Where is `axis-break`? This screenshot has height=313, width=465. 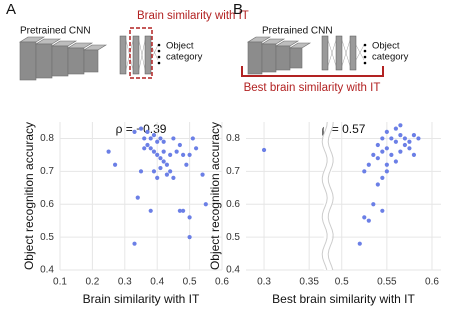
axis-break is located at coordinates (327, 196).